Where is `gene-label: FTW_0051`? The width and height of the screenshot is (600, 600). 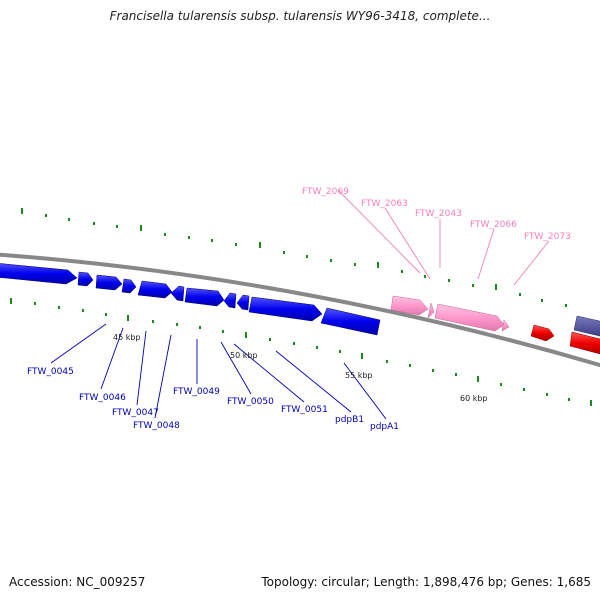
gene-label: FTW_0051 is located at coordinates (304, 410).